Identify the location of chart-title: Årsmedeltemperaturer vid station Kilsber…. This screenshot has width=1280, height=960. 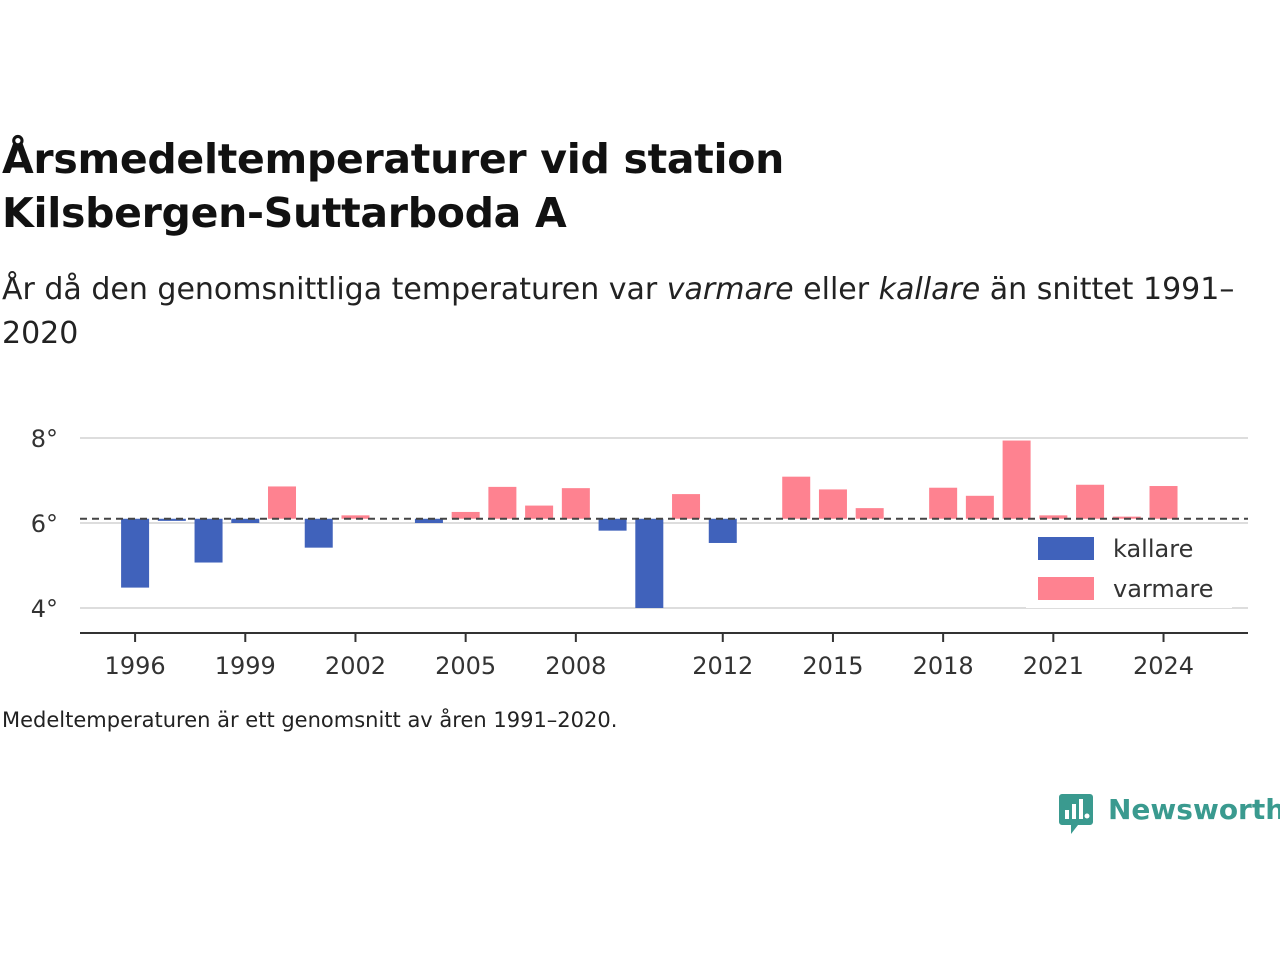
(502, 186).